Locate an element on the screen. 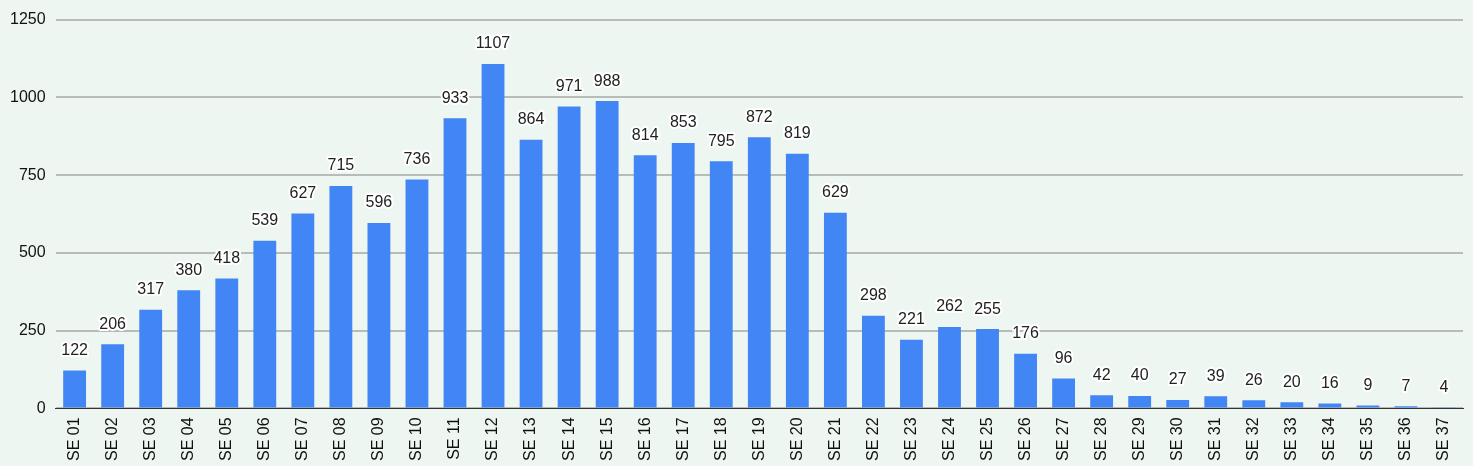 This screenshot has width=1473, height=466. data-label: 864 is located at coordinates (531, 119).